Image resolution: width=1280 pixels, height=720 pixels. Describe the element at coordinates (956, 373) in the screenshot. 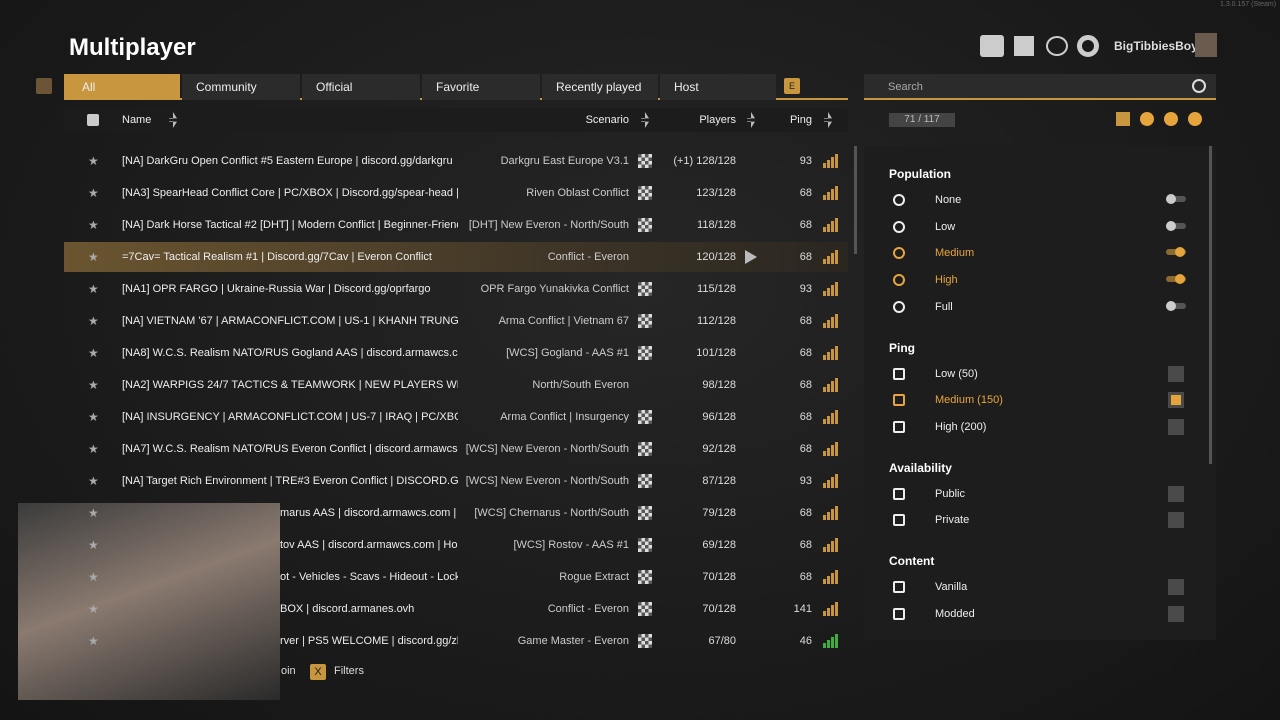

I see `filter-label: Low (50)` at that location.